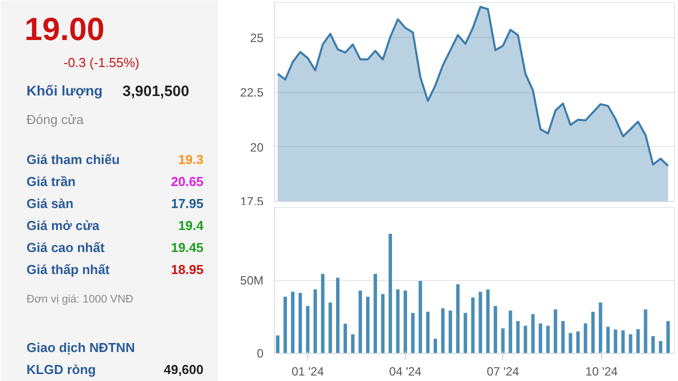 The image size is (678, 381). What do you see at coordinates (252, 93) in the screenshot?
I see `y-tick-label: 22.5` at bounding box center [252, 93].